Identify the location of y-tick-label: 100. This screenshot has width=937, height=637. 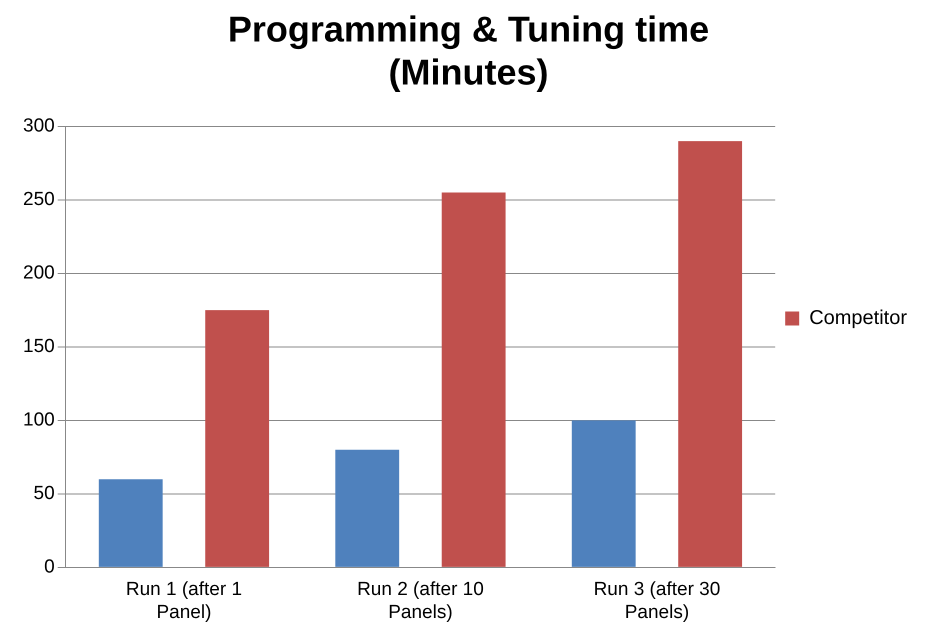
(39, 420).